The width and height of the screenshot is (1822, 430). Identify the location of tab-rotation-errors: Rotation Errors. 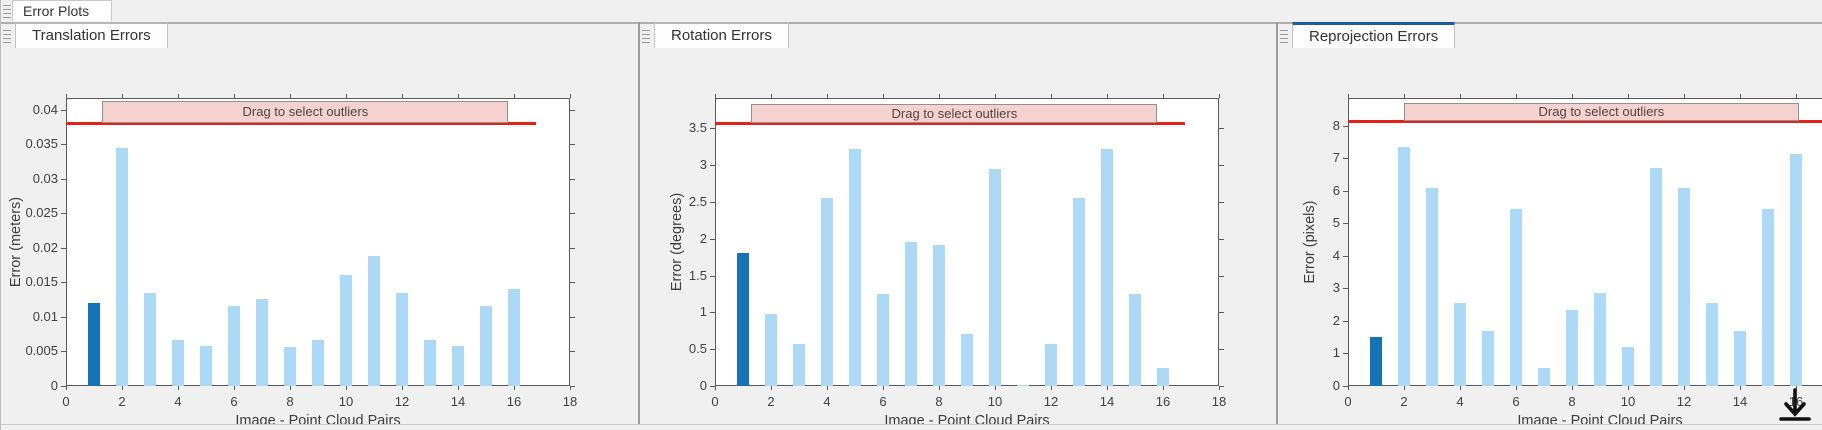
(721, 35).